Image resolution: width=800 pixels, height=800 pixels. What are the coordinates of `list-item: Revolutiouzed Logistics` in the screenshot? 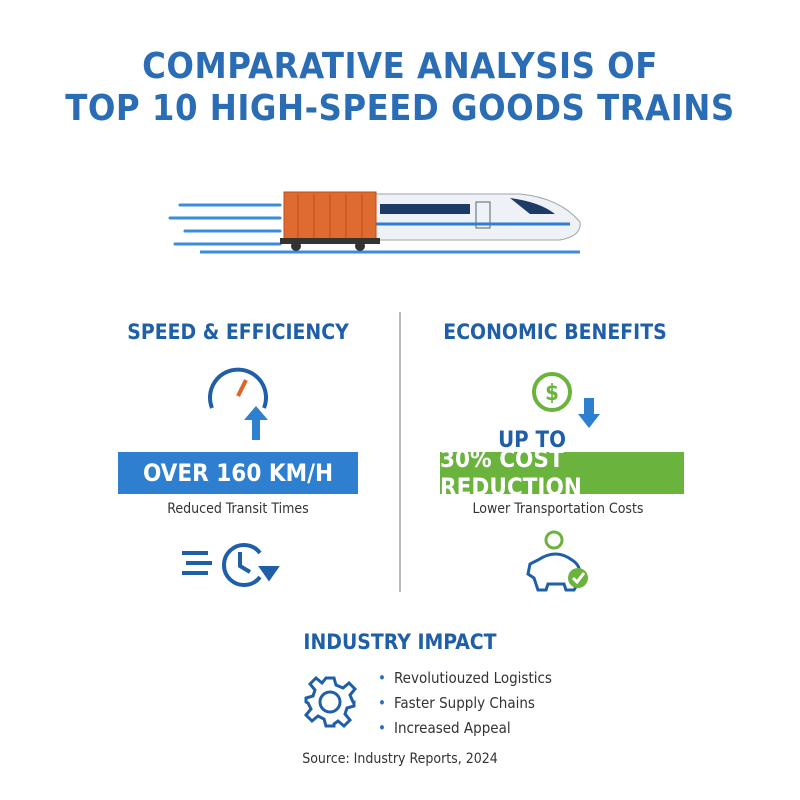 It's located at (465, 678).